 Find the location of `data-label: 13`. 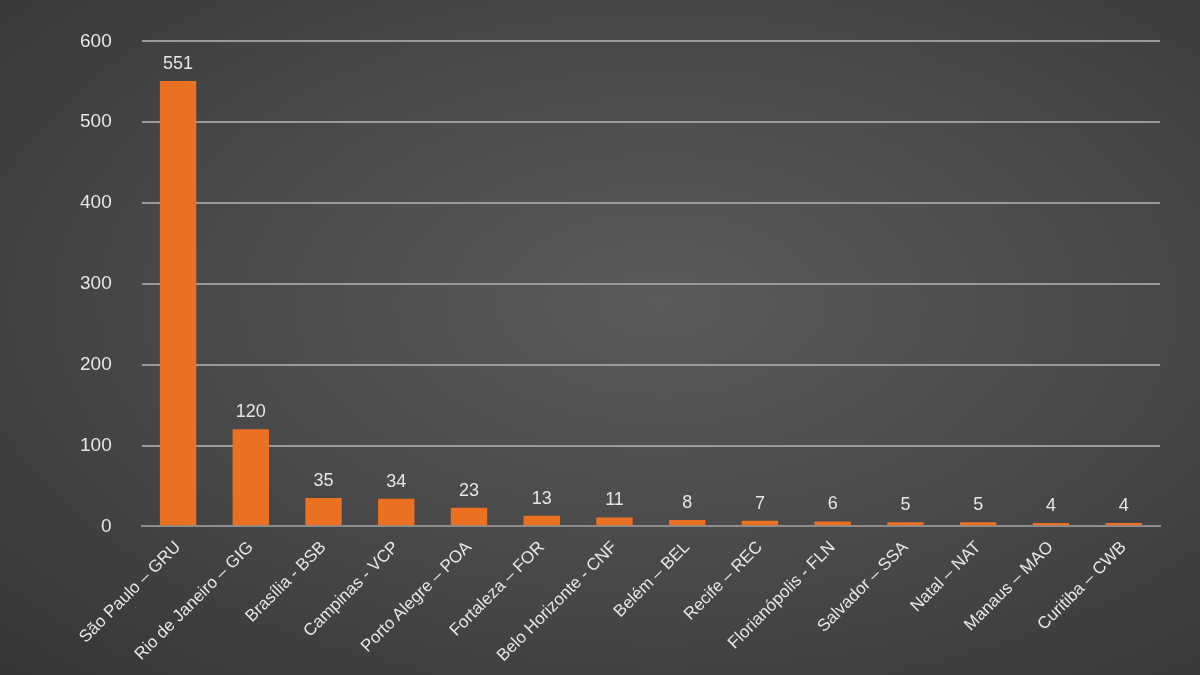

data-label: 13 is located at coordinates (541, 497).